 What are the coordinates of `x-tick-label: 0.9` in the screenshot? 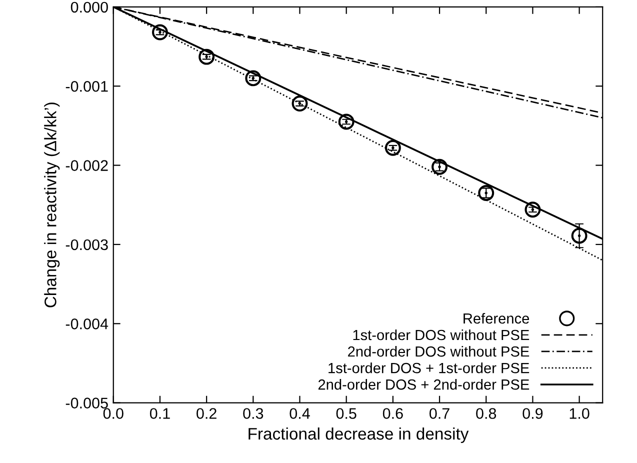 It's located at (532, 413).